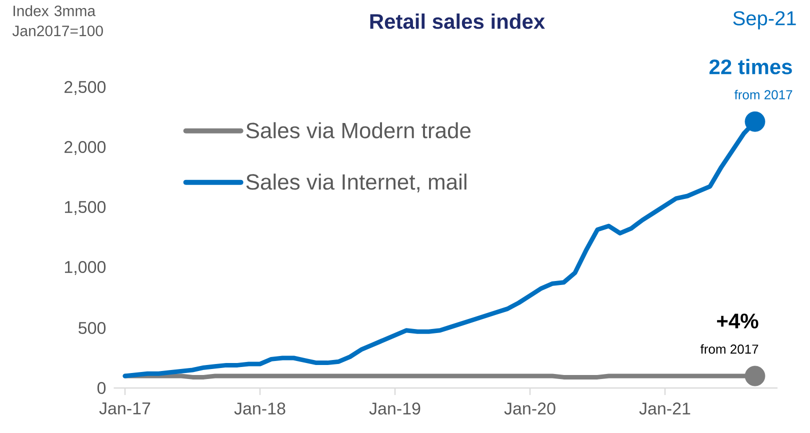 This screenshot has height=433, width=810. I want to click on y-tick-label: 500, so click(92, 328).